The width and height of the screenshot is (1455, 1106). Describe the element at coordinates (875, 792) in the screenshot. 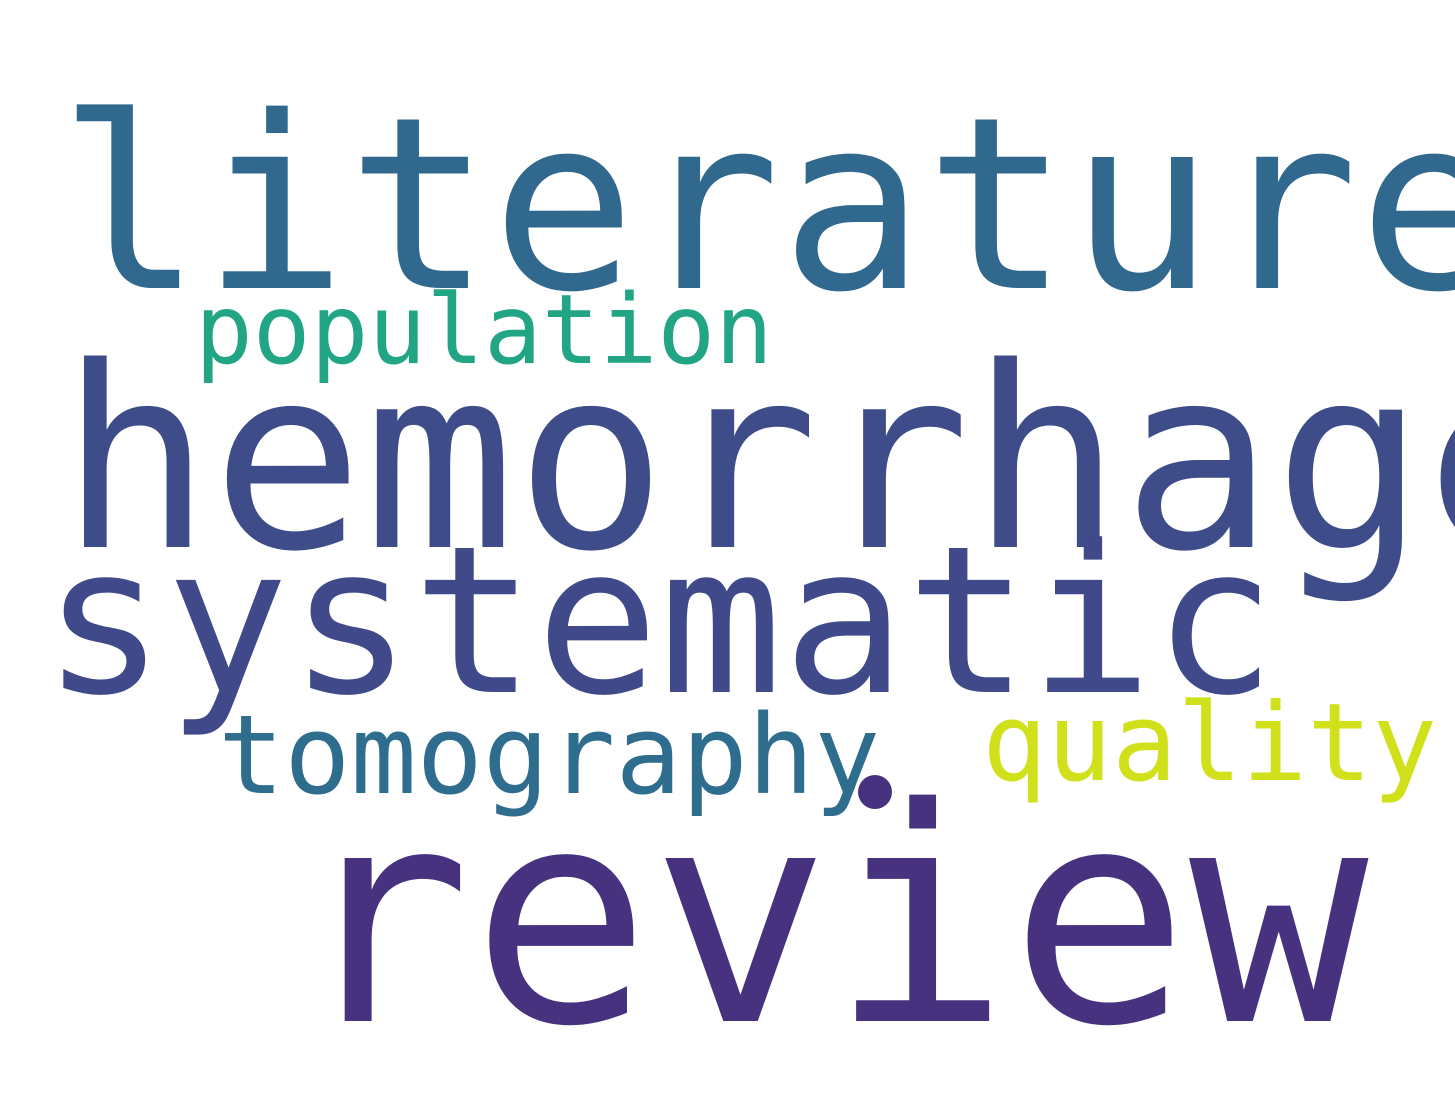

I see `dot-mark` at that location.